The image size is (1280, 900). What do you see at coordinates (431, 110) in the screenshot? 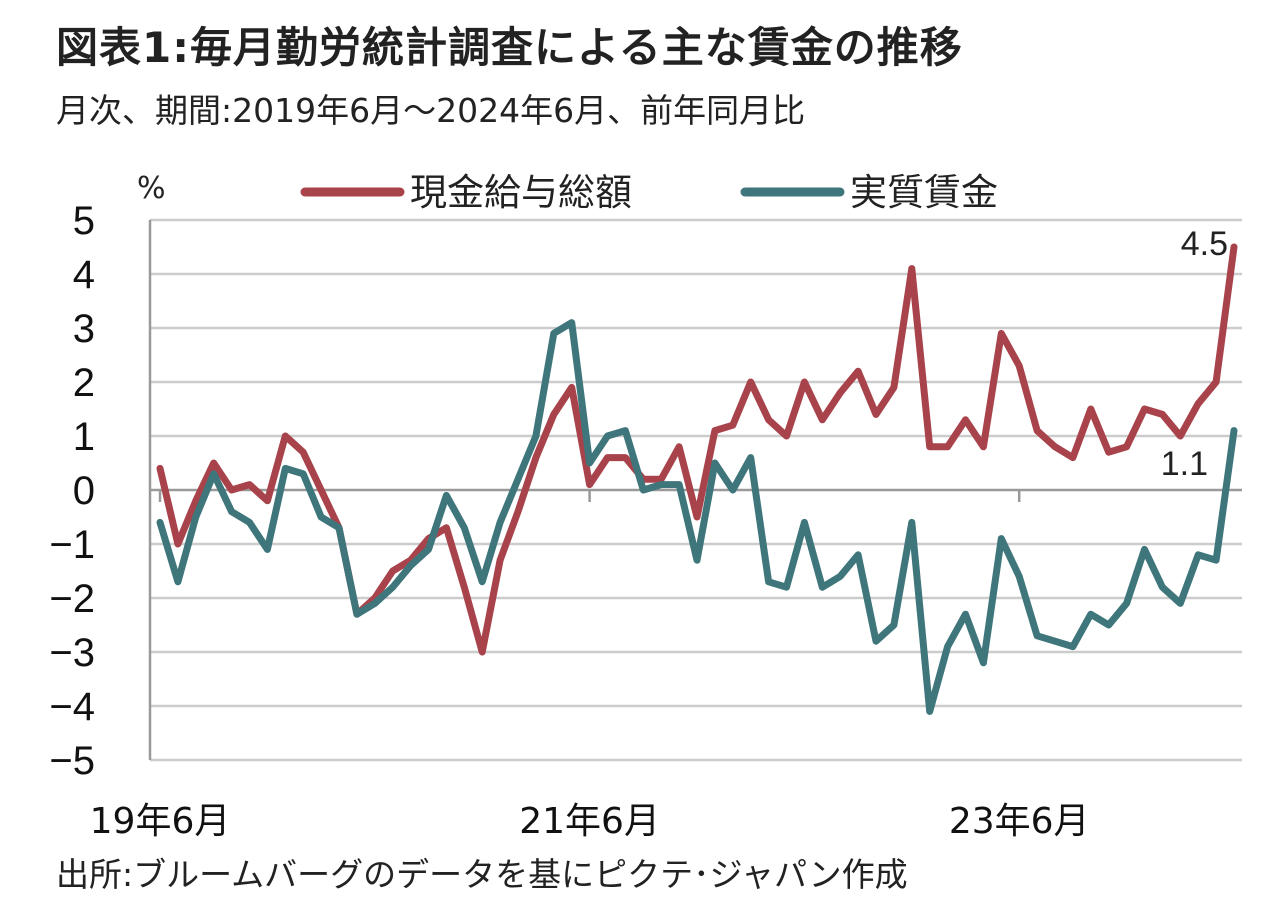
I see `chart-subtitle: 月次、期間:2019年6月～2024年6月、前年同月比` at bounding box center [431, 110].